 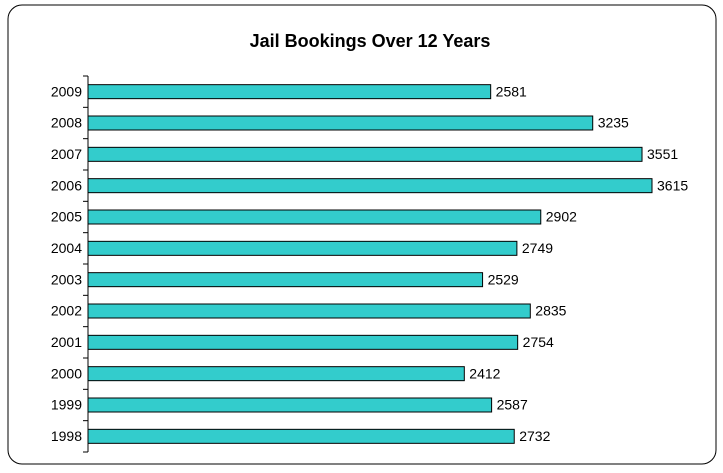 I want to click on data-label: 2754, so click(x=538, y=342).